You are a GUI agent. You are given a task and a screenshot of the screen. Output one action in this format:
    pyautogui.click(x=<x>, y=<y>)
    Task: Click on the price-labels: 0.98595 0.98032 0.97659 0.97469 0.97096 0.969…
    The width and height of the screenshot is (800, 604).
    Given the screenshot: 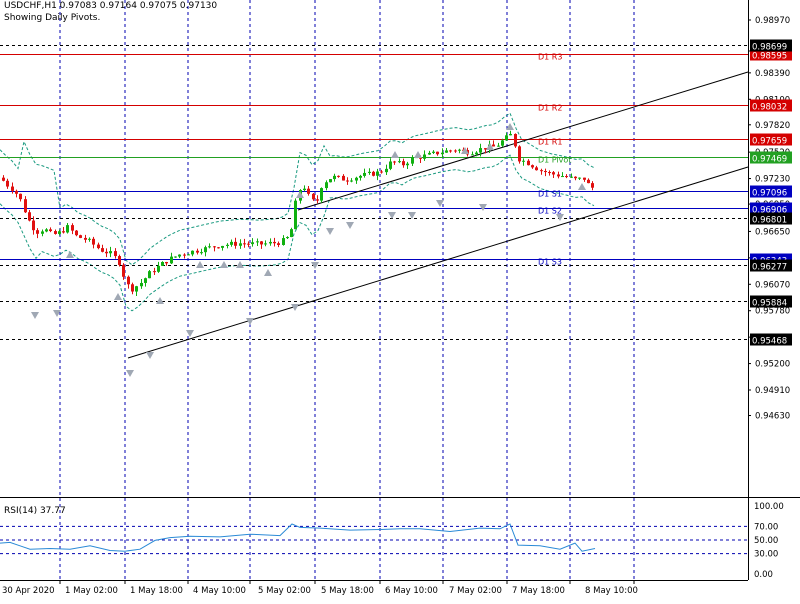 What is the action you would take?
    pyautogui.click(x=771, y=193)
    